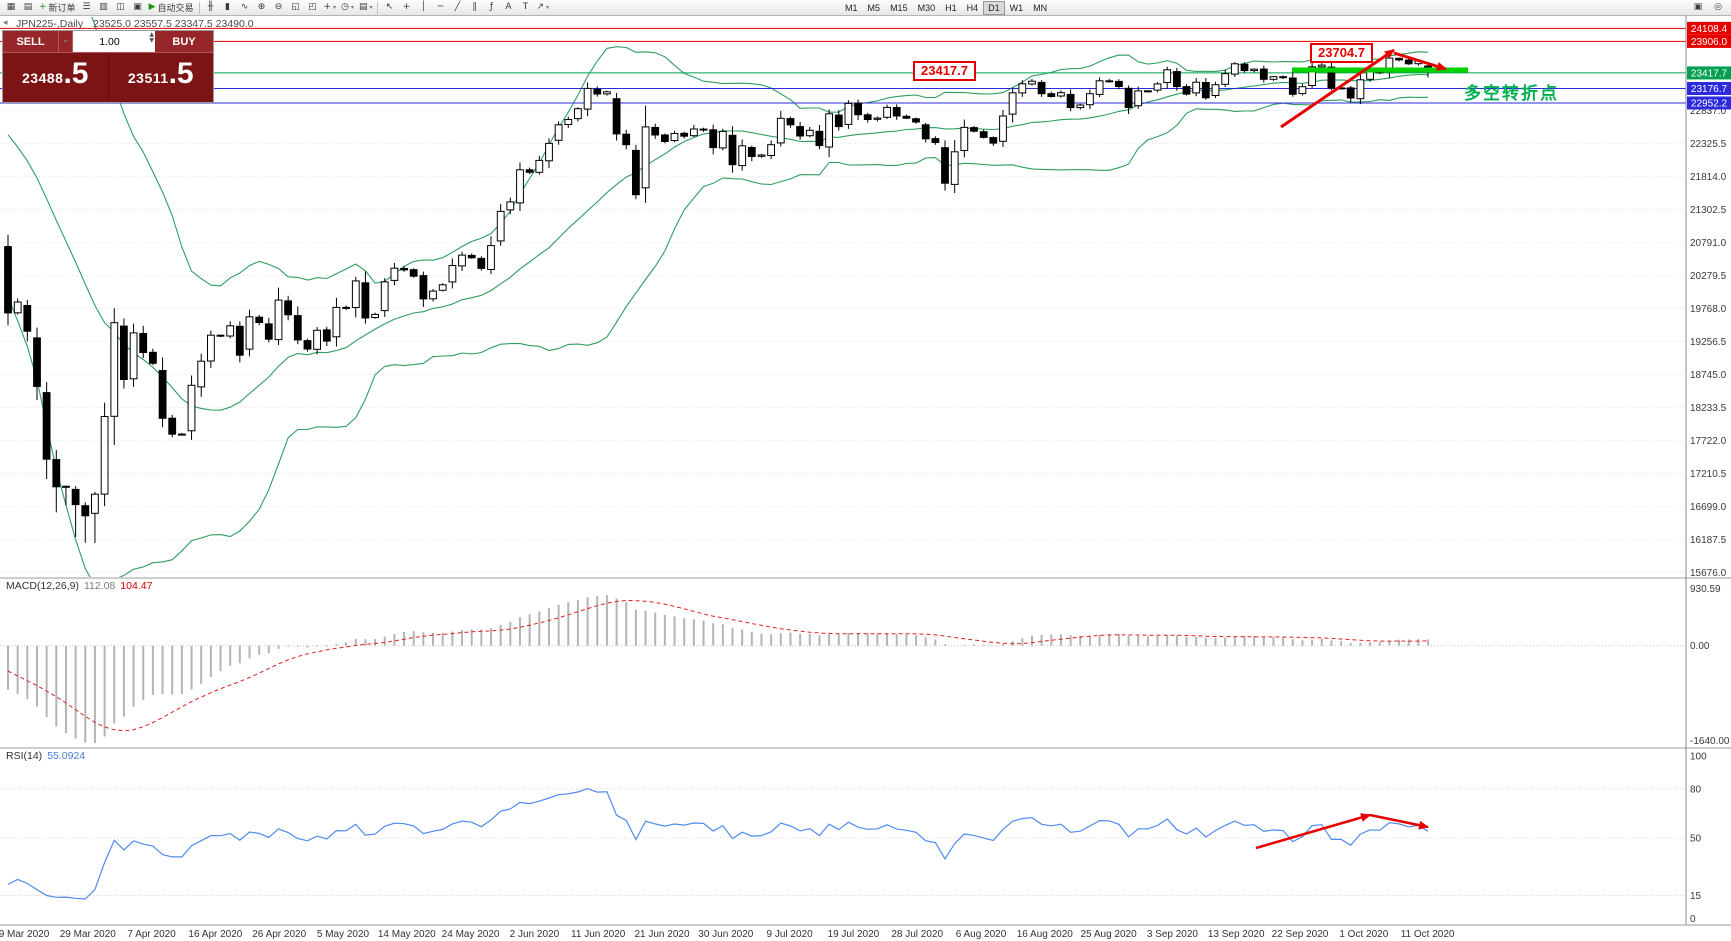 The height and width of the screenshot is (941, 1731). Describe the element at coordinates (1708, 540) in the screenshot. I see `svg-text: 16187.5` at that location.